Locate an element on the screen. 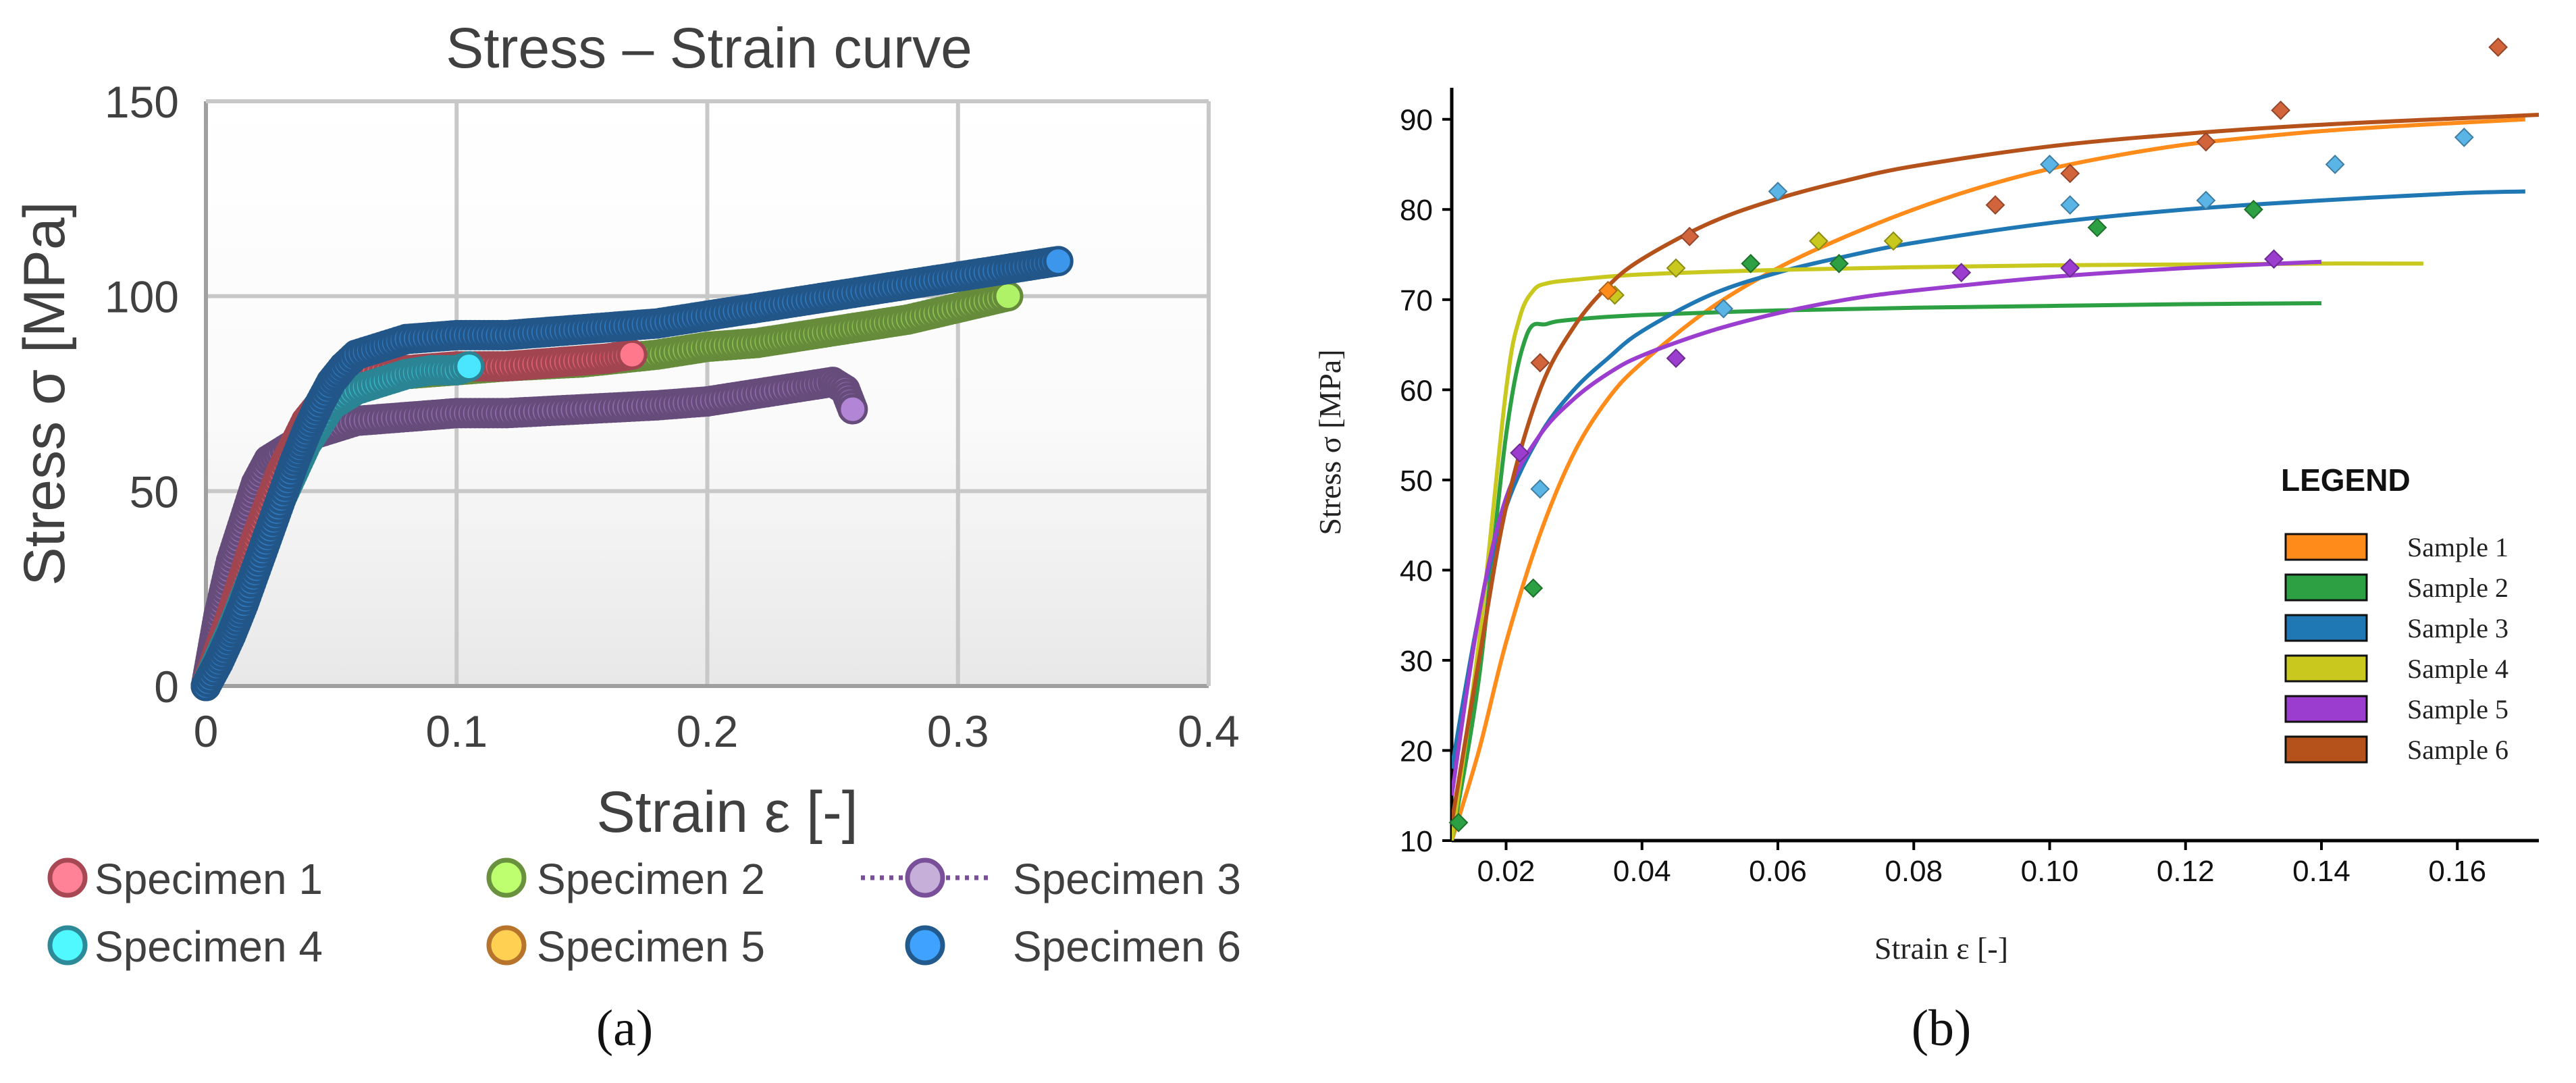 The width and height of the screenshot is (2576, 1083). legend-label: Specimen 3 is located at coordinates (1127, 879).